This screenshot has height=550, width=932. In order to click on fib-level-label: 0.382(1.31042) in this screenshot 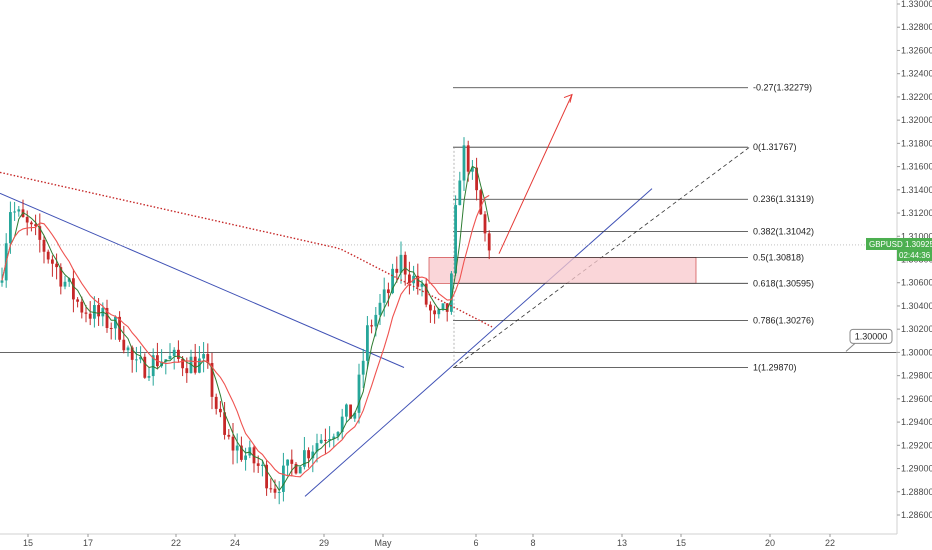, I will do `click(783, 231)`.